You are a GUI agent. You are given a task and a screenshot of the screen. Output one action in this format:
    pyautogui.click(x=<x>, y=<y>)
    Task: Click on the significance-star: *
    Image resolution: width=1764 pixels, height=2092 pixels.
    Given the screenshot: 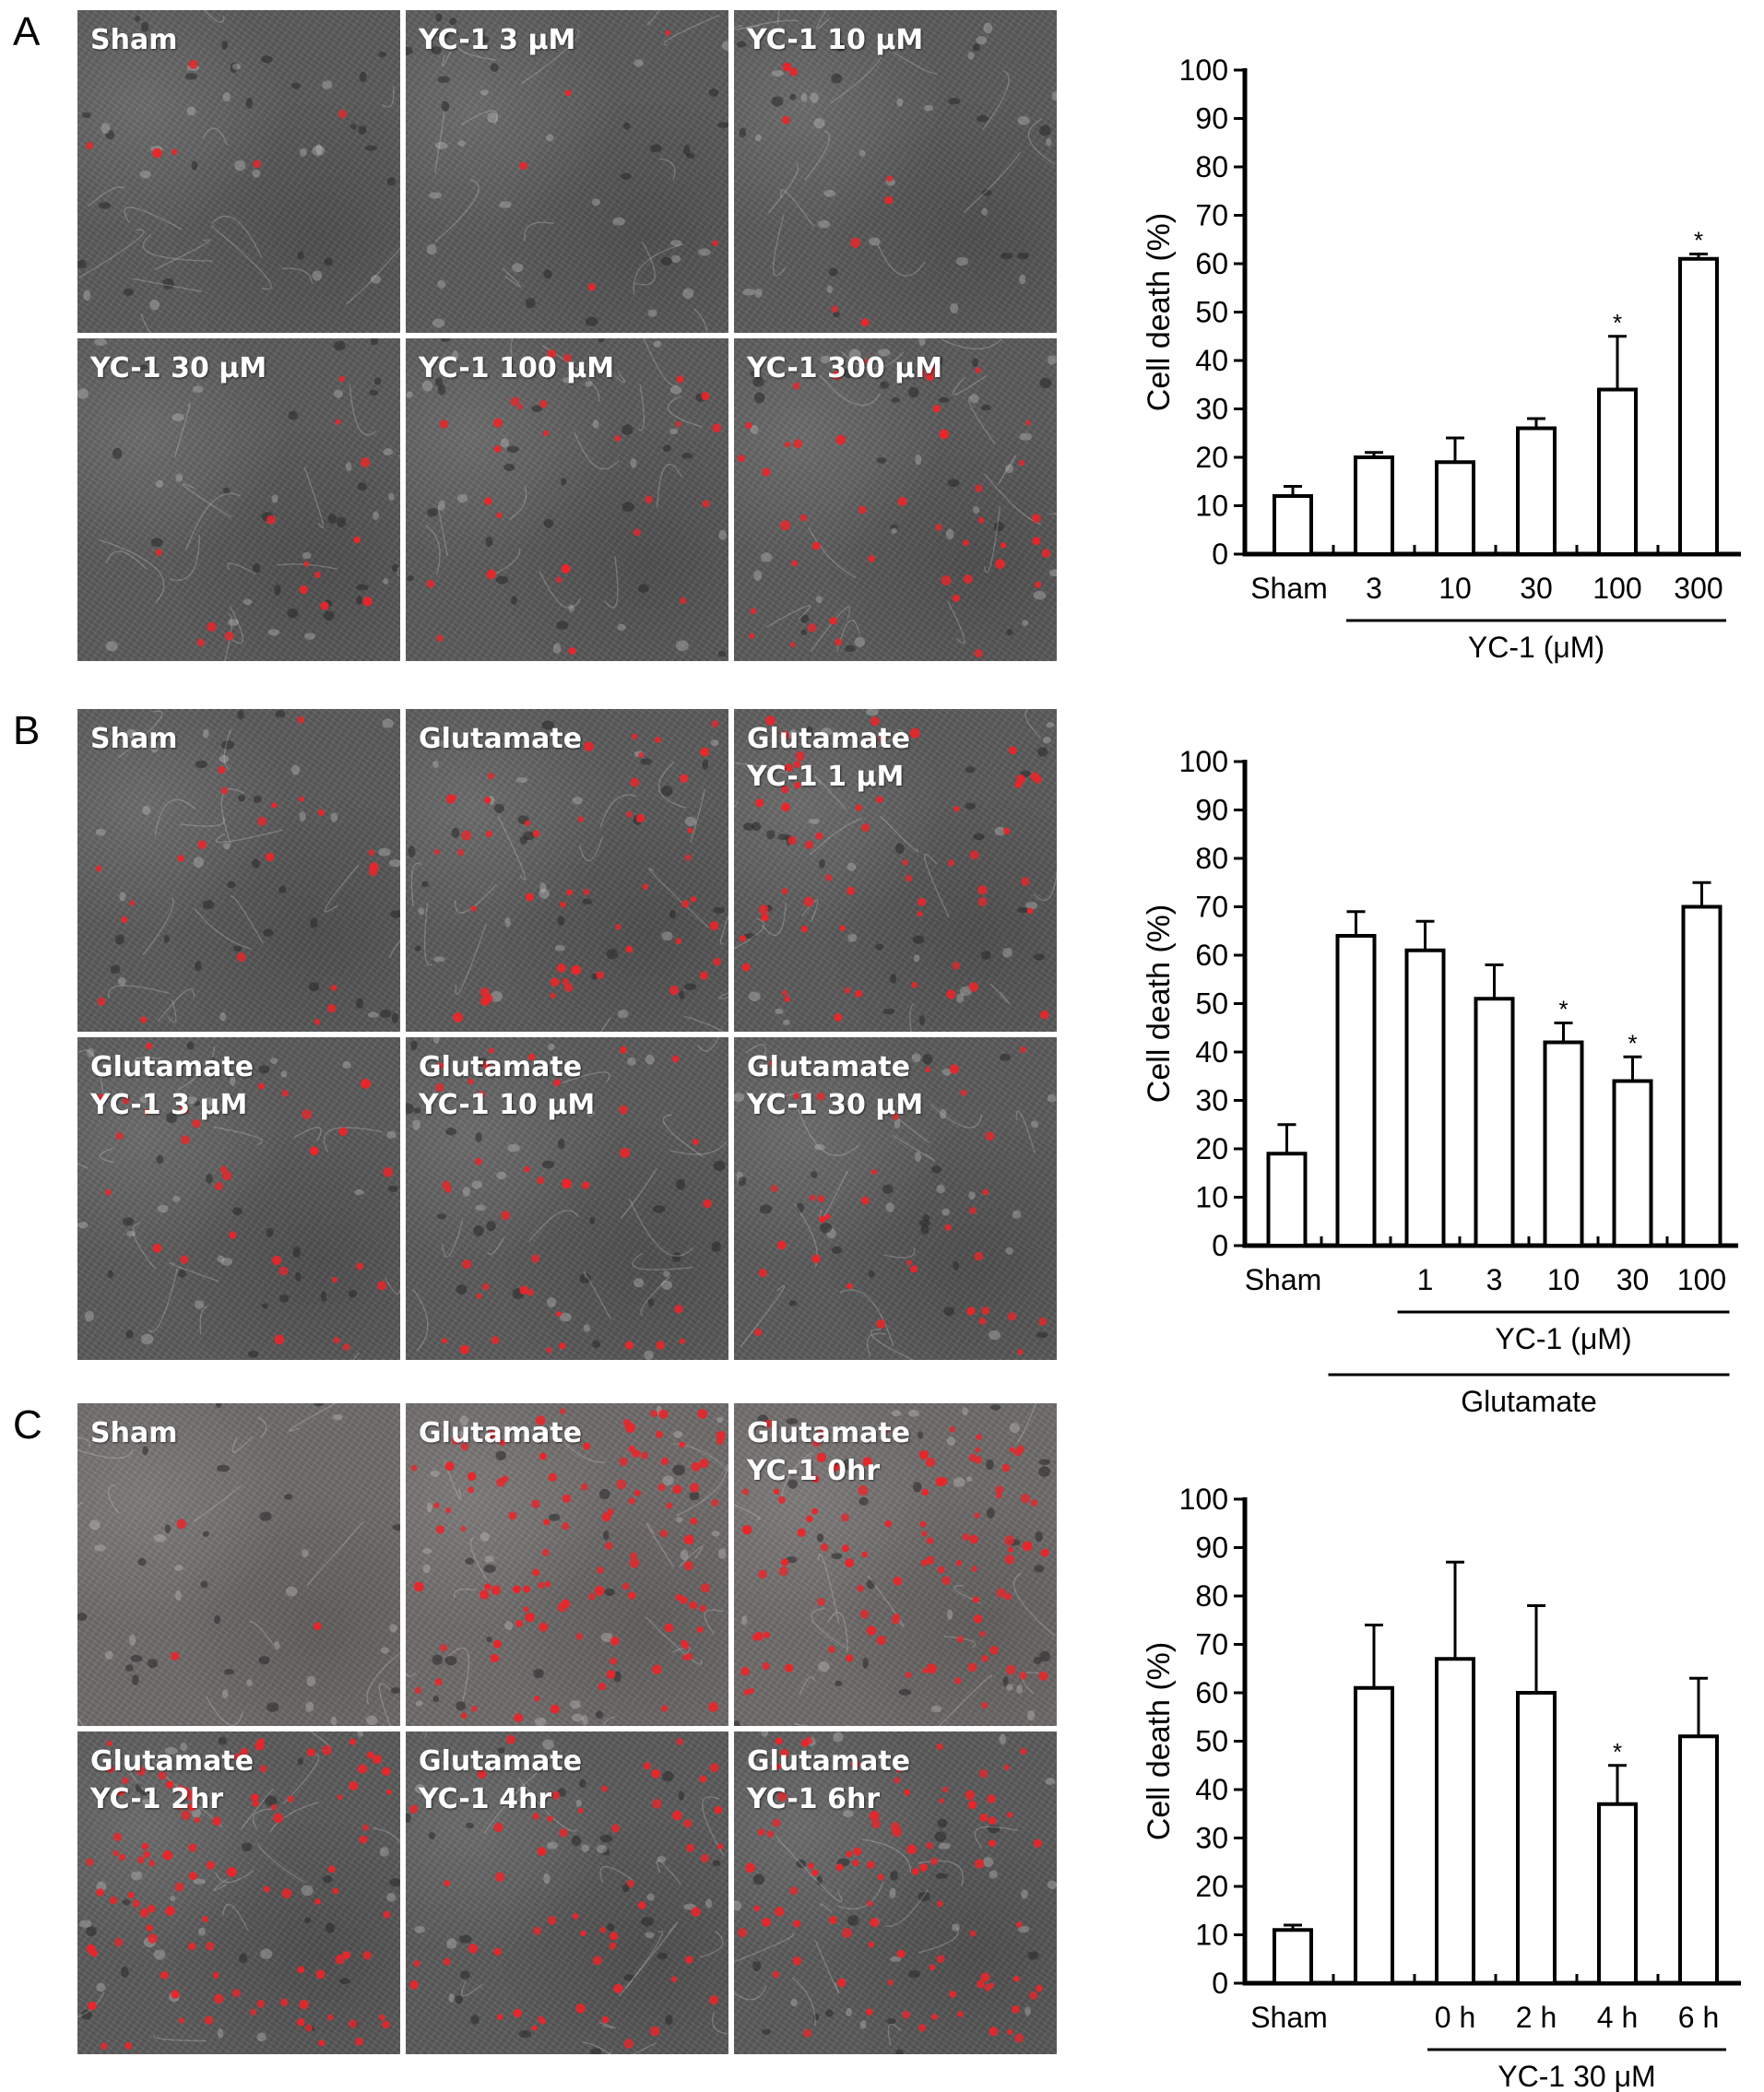 What is the action you would take?
    pyautogui.click(x=1698, y=240)
    